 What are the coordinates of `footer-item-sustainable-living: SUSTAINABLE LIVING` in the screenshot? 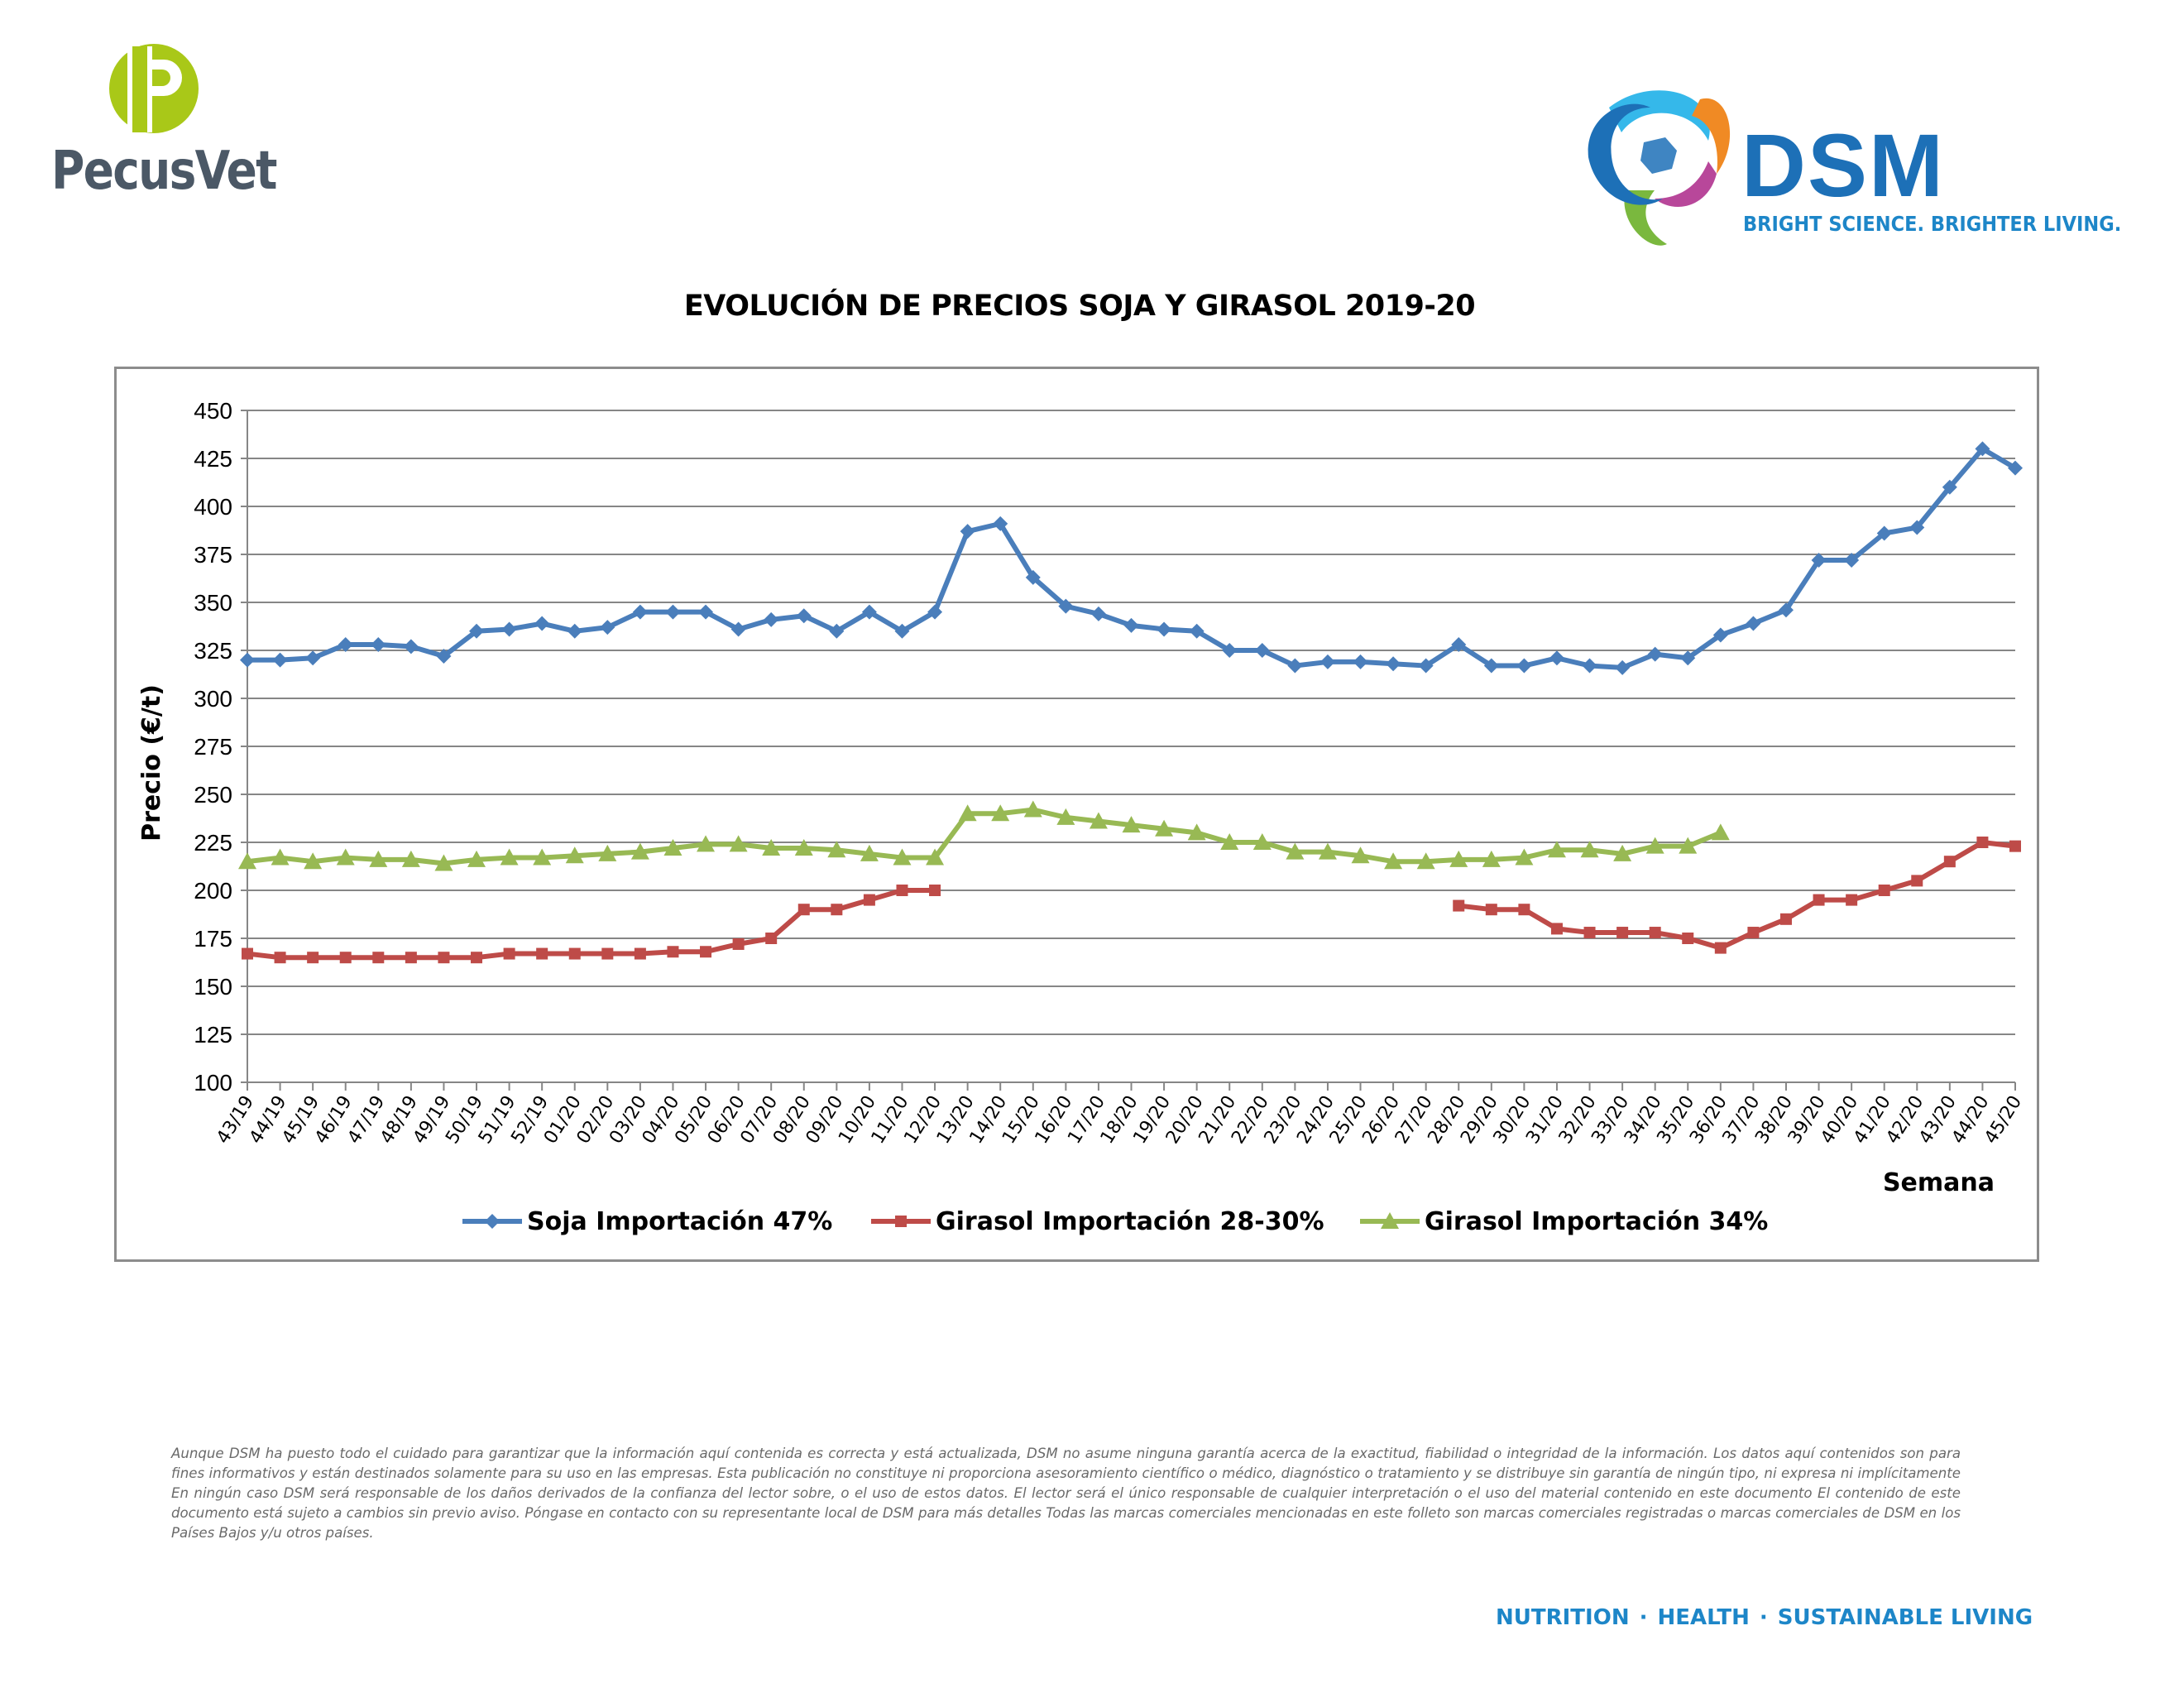 It's located at (1905, 1617).